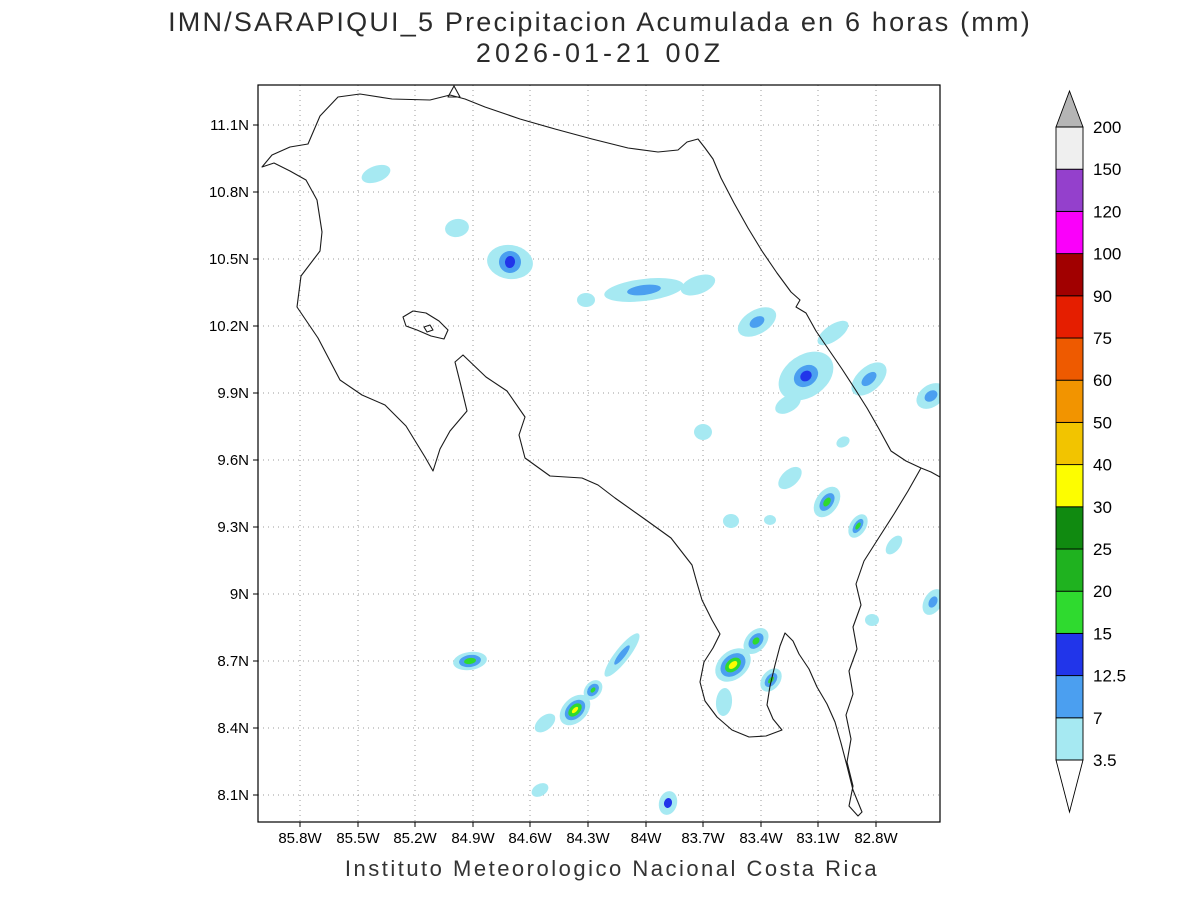 The image size is (1200, 900). Describe the element at coordinates (647, 838) in the screenshot. I see `x-tick-label: 84W` at that location.